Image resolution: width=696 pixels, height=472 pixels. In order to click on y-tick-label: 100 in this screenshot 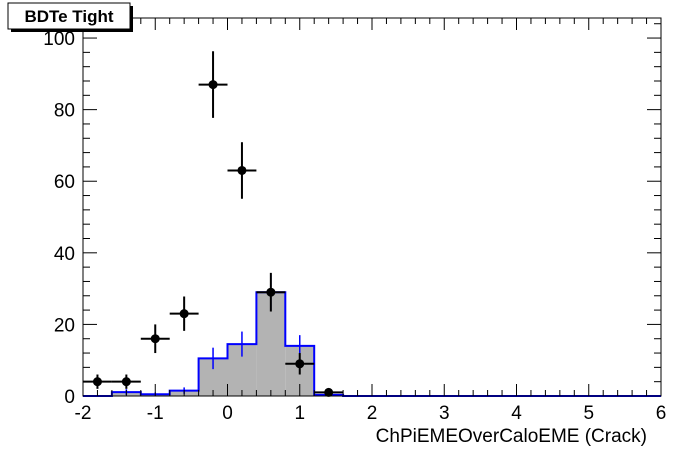, I will do `click(59, 39)`.